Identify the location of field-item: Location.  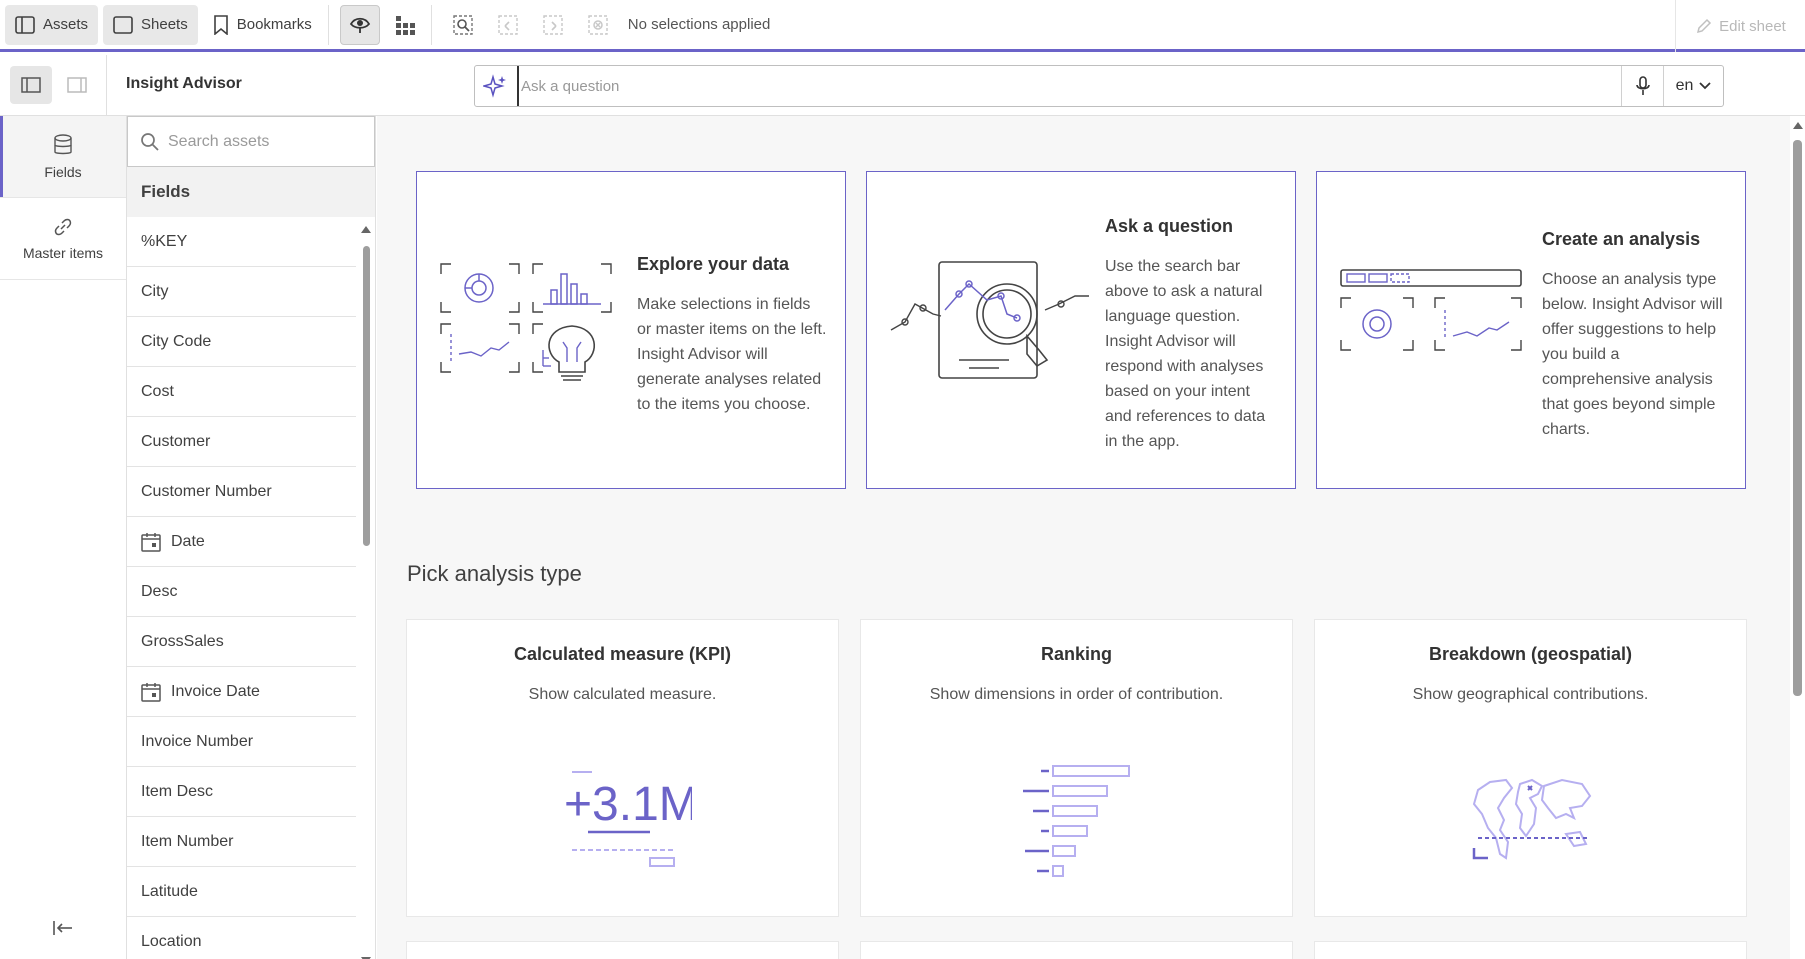
(241, 938).